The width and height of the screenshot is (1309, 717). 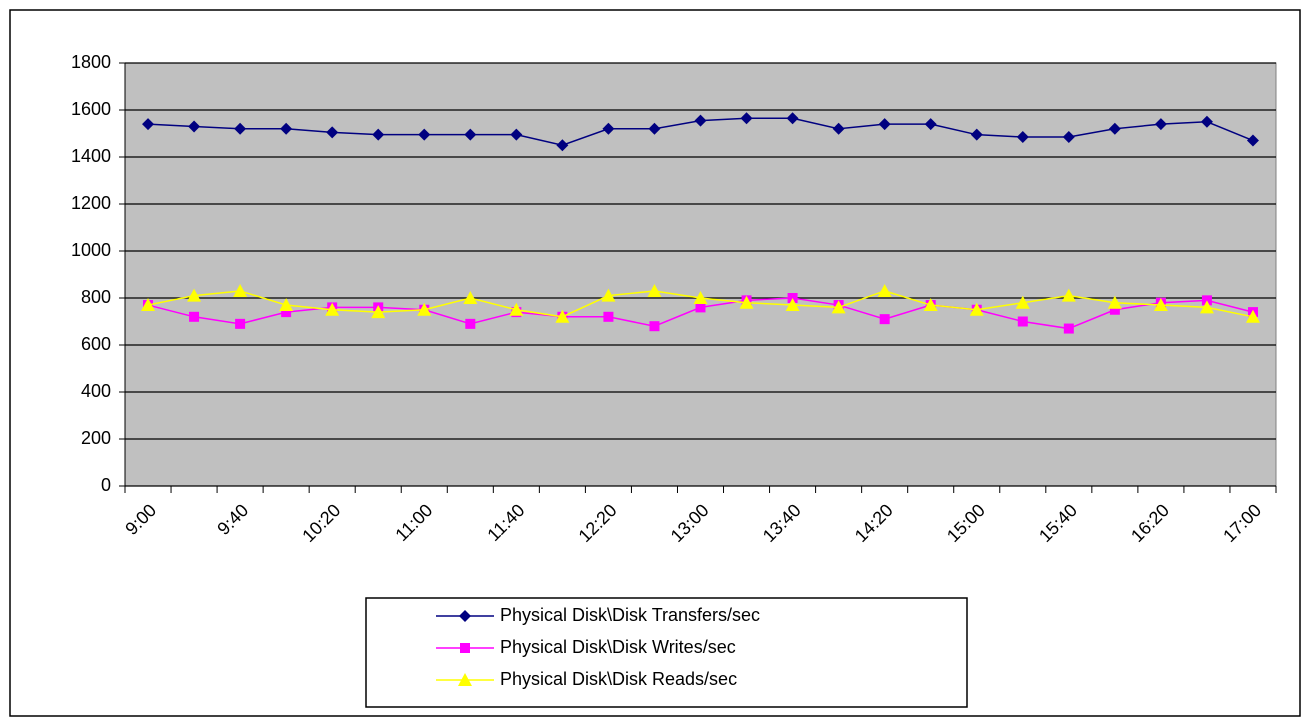 I want to click on y-tick-label: 800, so click(x=96, y=297).